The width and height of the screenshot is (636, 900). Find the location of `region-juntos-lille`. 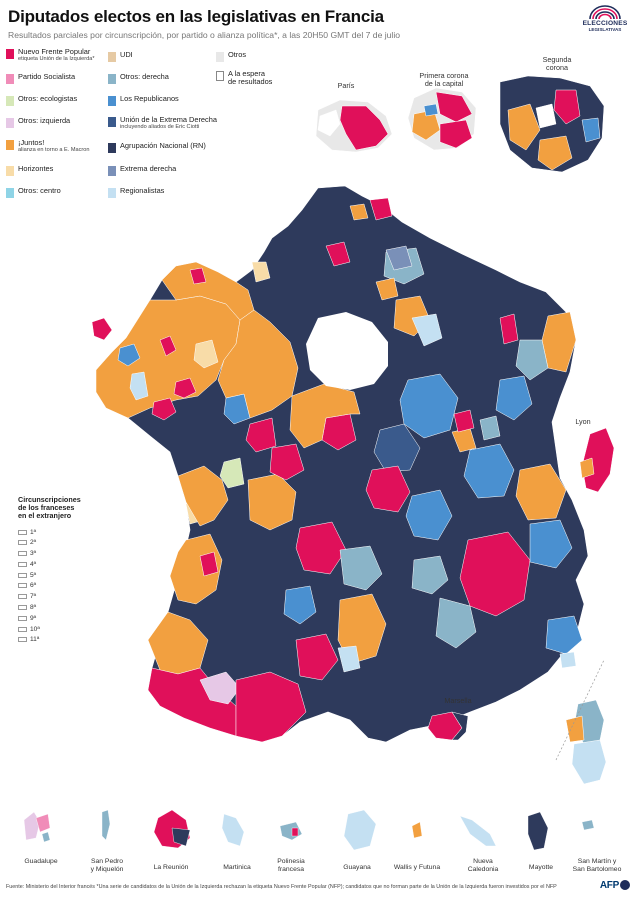

region-juntos-lille is located at coordinates (359, 212).